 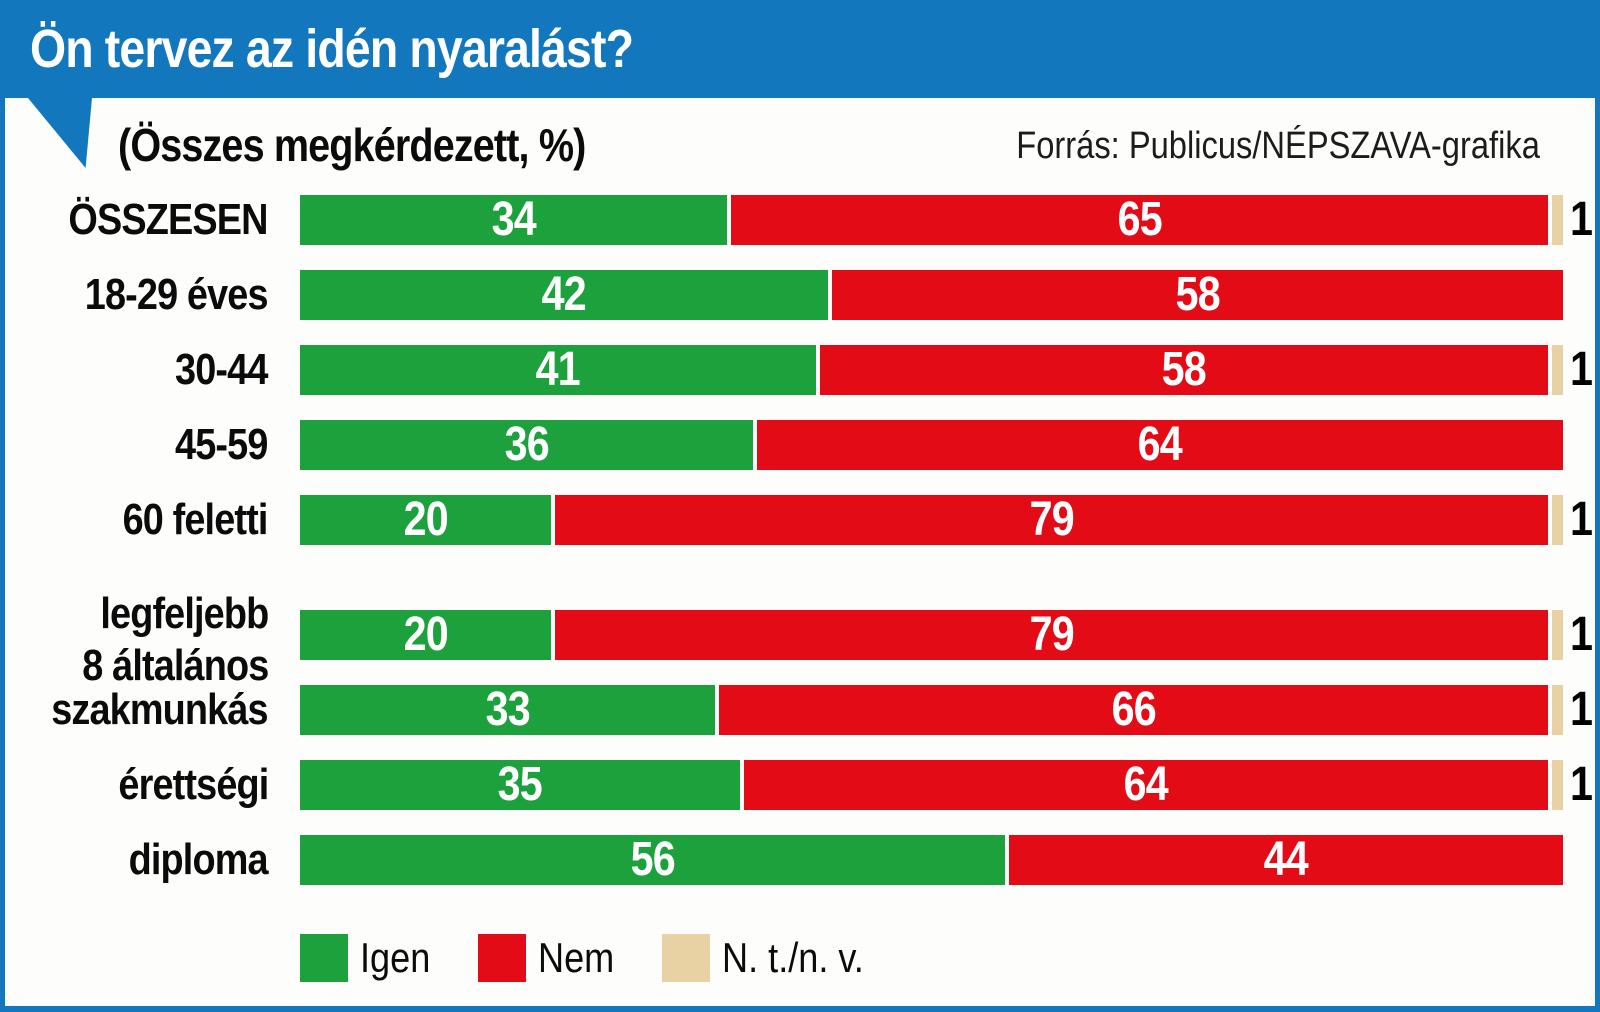 I want to click on frame-border-bottom, so click(x=800, y=1009).